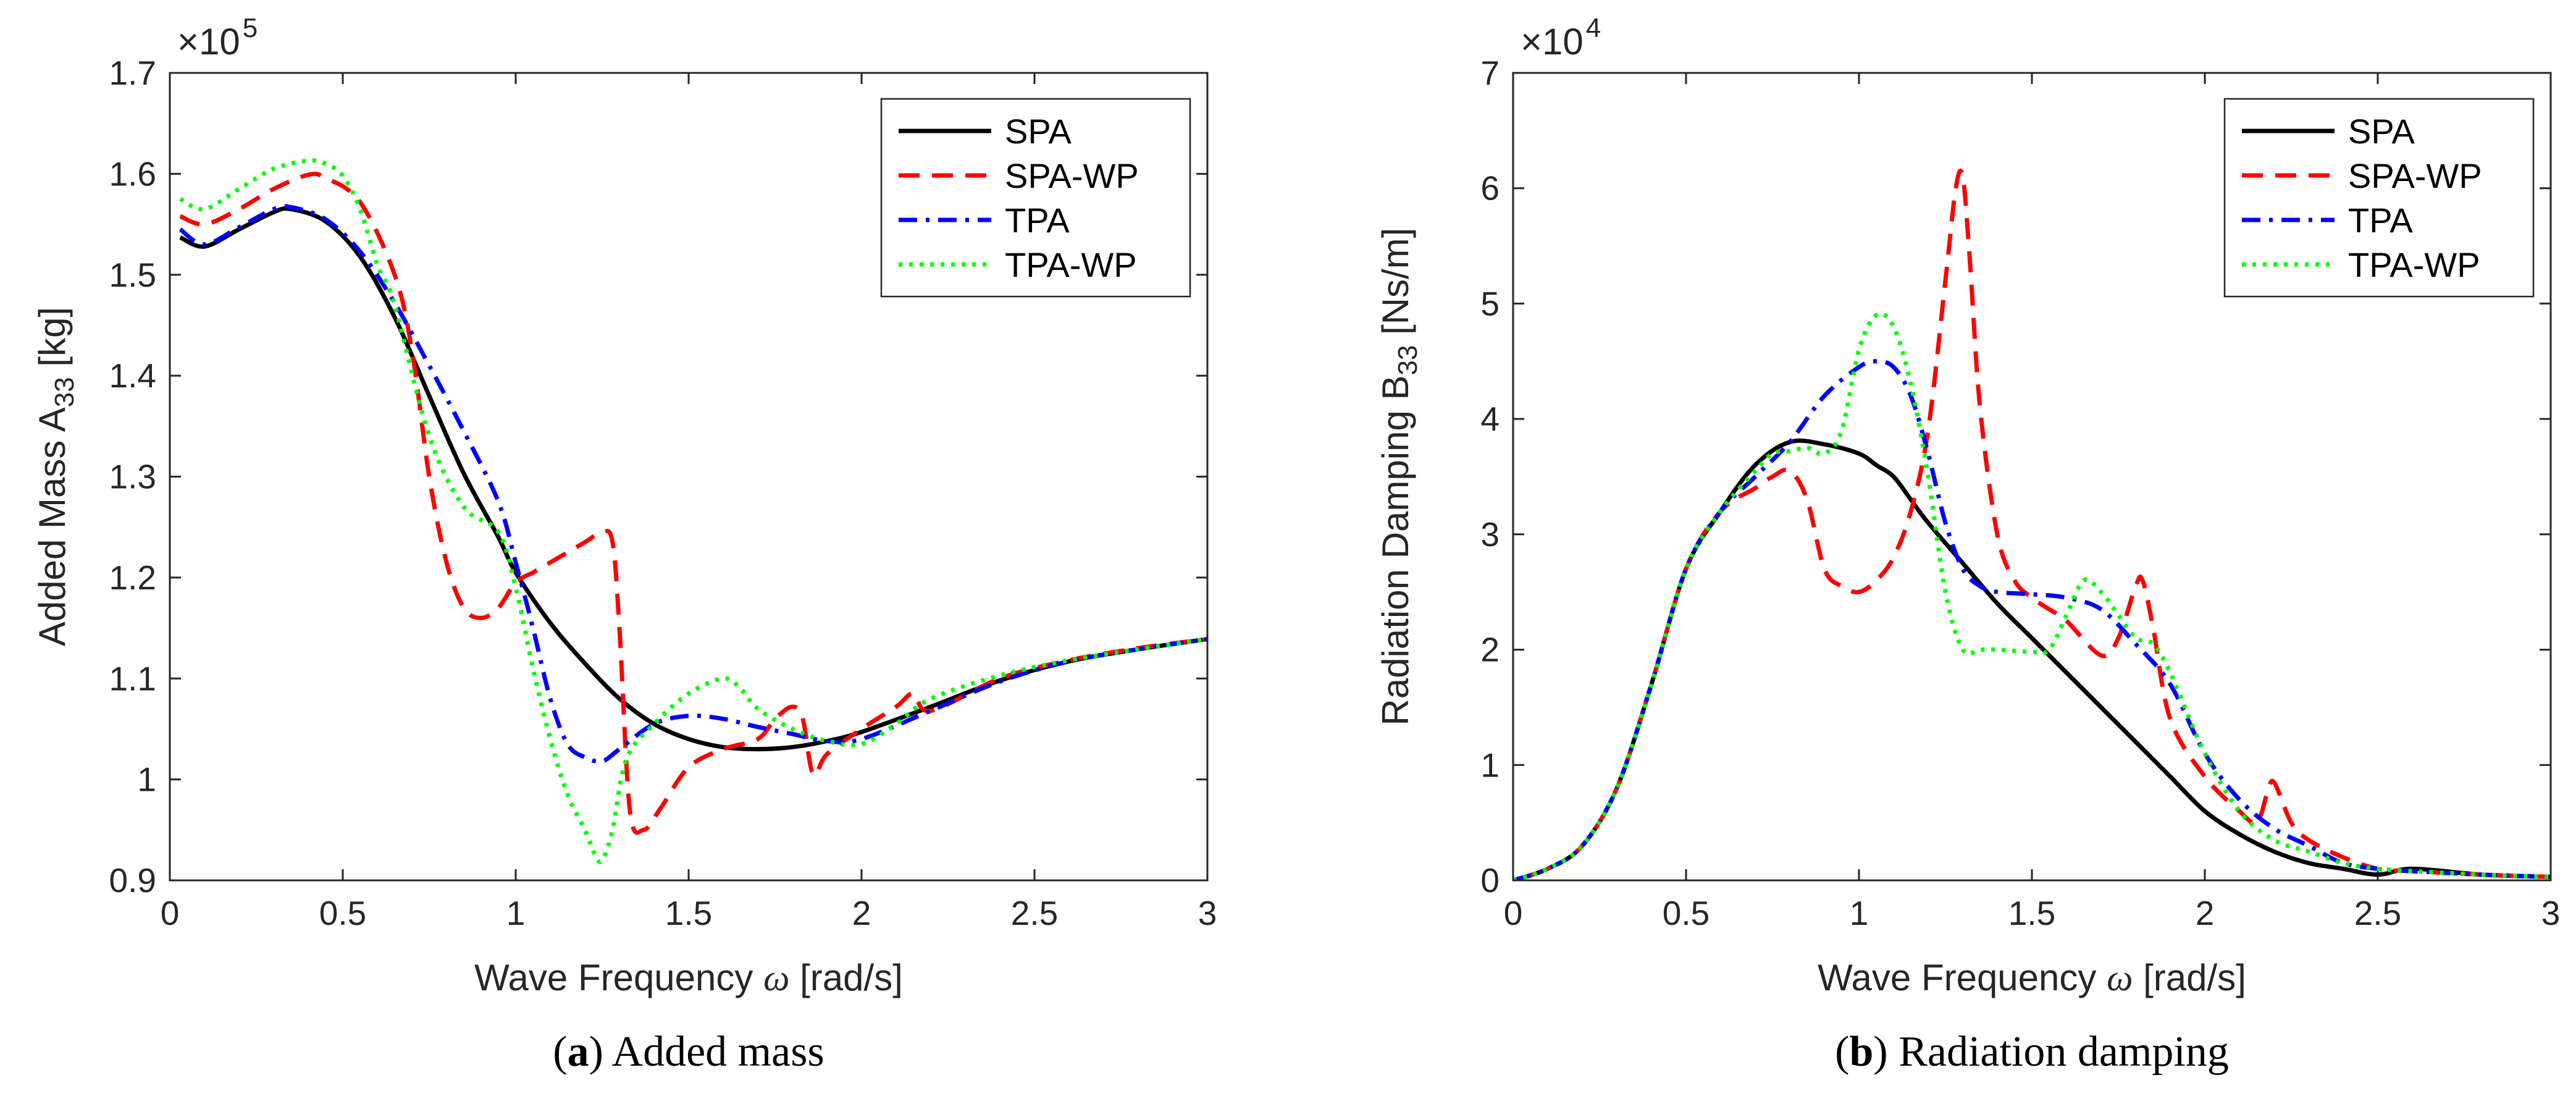 The width and height of the screenshot is (2576, 1104). I want to click on y-tick-label: 1.7, so click(132, 73).